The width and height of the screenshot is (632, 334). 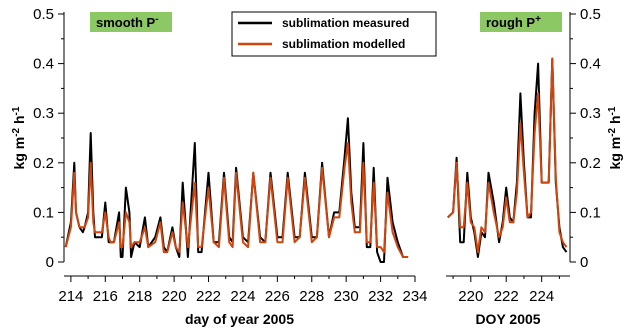 I want to click on x-tick-label: 214, so click(x=70, y=296).